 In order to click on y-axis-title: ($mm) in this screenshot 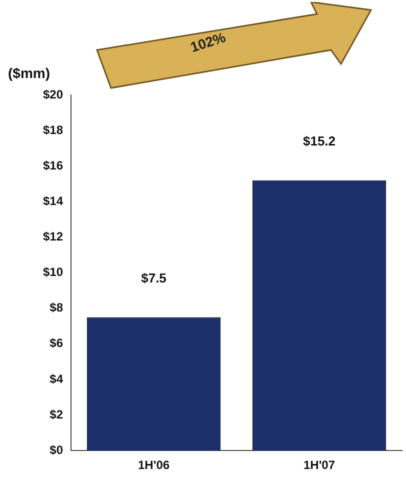, I will do `click(29, 73)`.